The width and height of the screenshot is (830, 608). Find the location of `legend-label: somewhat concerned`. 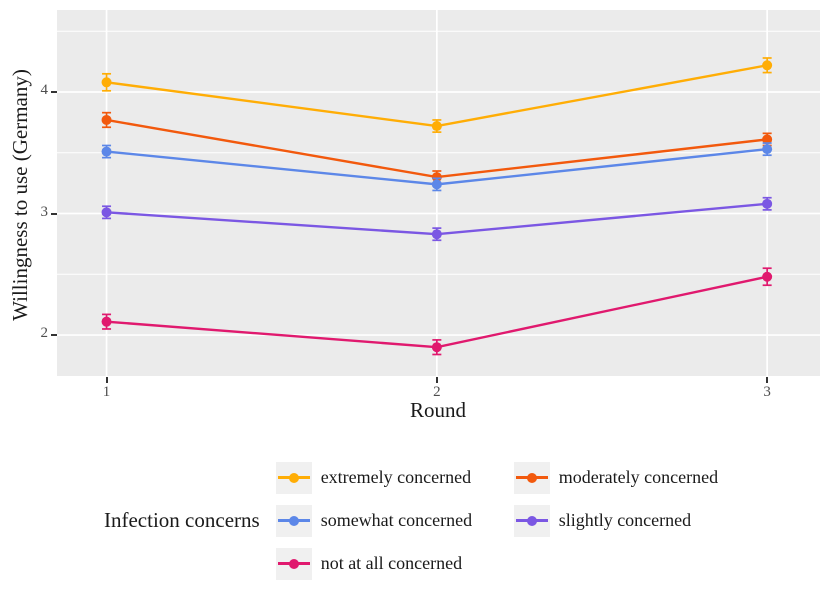

legend-label: somewhat concerned is located at coordinates (396, 520).